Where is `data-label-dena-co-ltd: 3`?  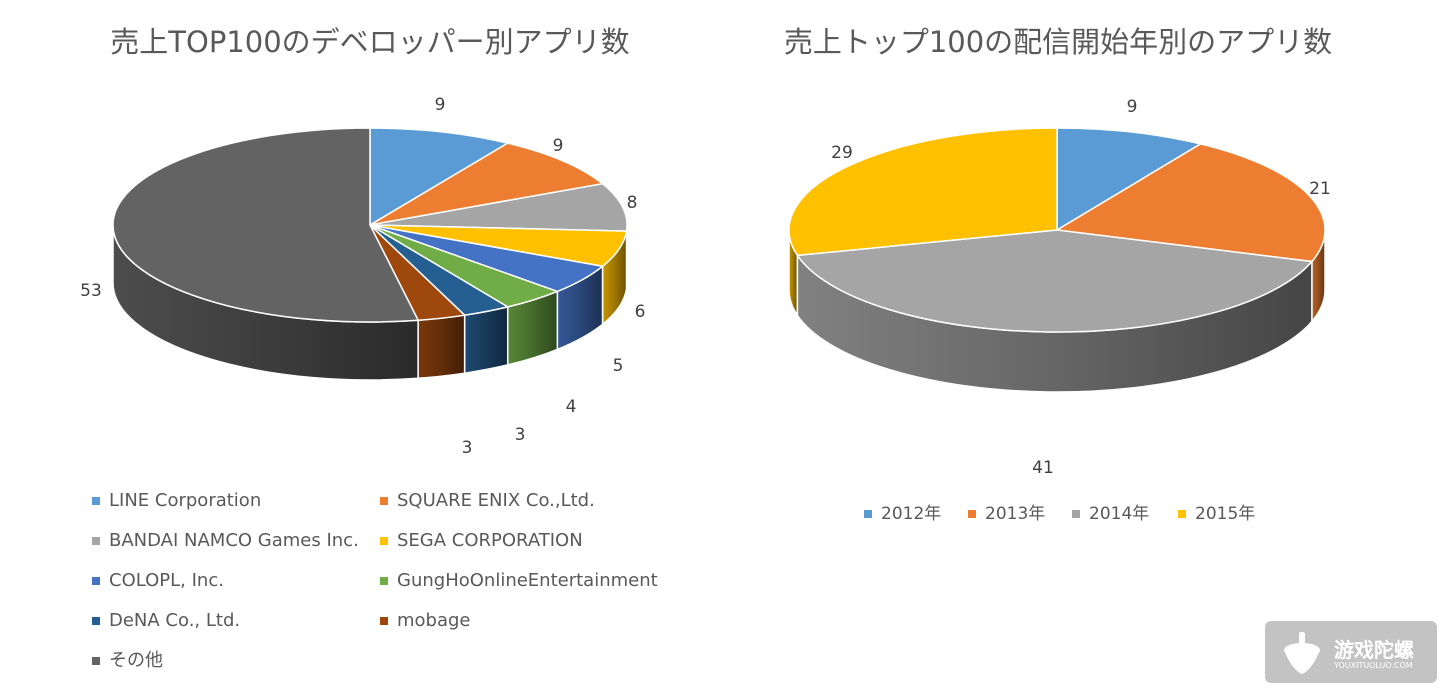
data-label-dena-co-ltd: 3 is located at coordinates (520, 435).